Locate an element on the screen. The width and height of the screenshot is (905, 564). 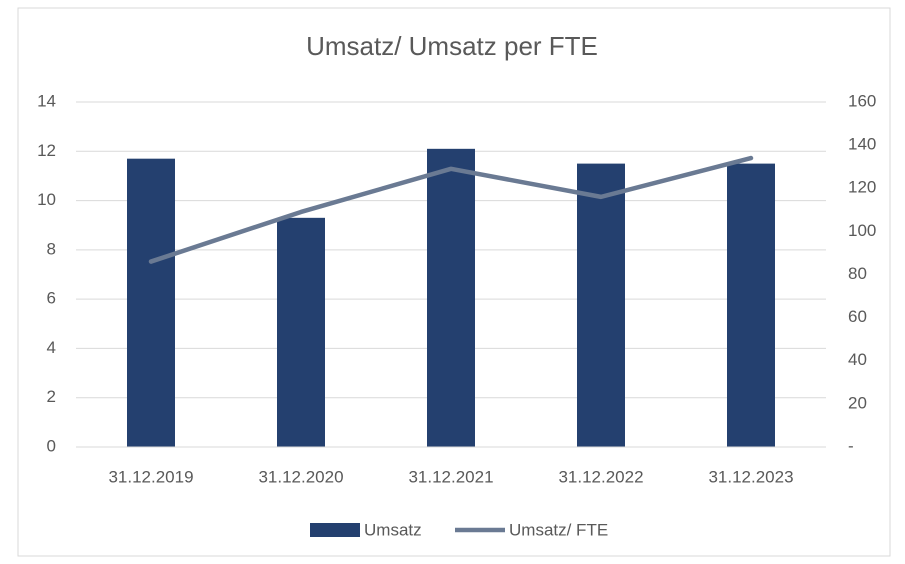
x-tick-label: 31.12.2019 is located at coordinates (150, 476).